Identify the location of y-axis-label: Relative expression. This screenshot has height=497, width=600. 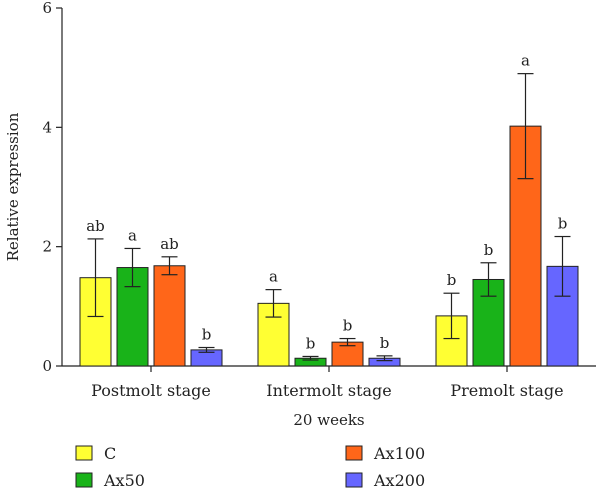
(13, 186).